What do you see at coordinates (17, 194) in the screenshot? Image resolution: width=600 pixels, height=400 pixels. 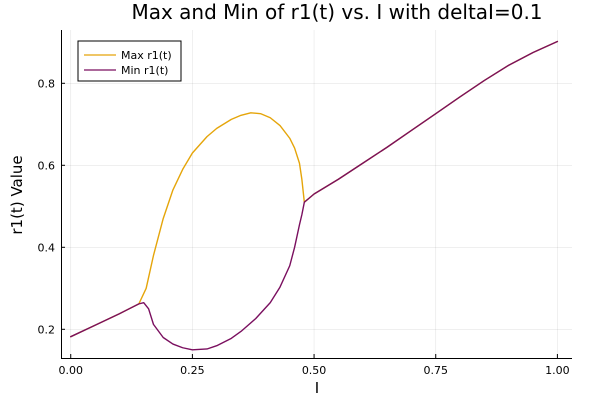 I see `y-axis-label: r1(t) Value` at bounding box center [17, 194].